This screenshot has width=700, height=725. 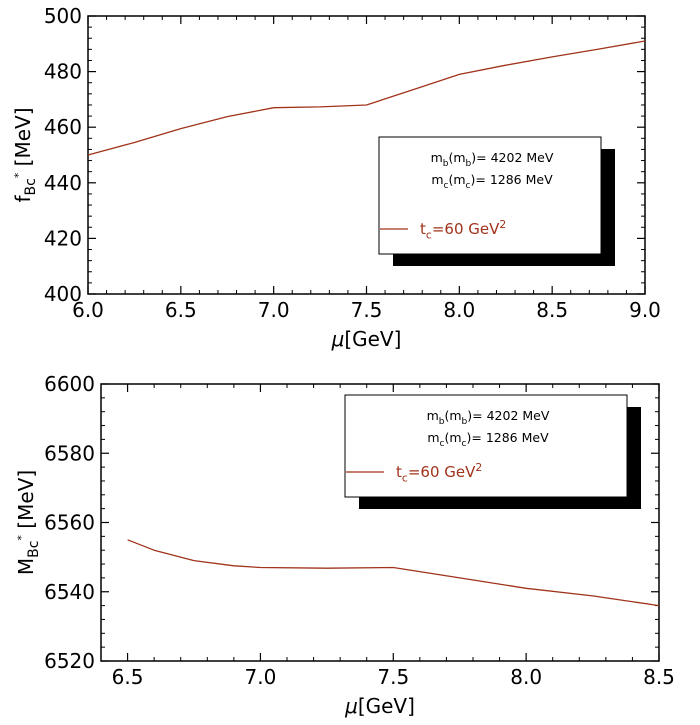 What do you see at coordinates (63, 127) in the screenshot?
I see `y-tick-label: 460` at bounding box center [63, 127].